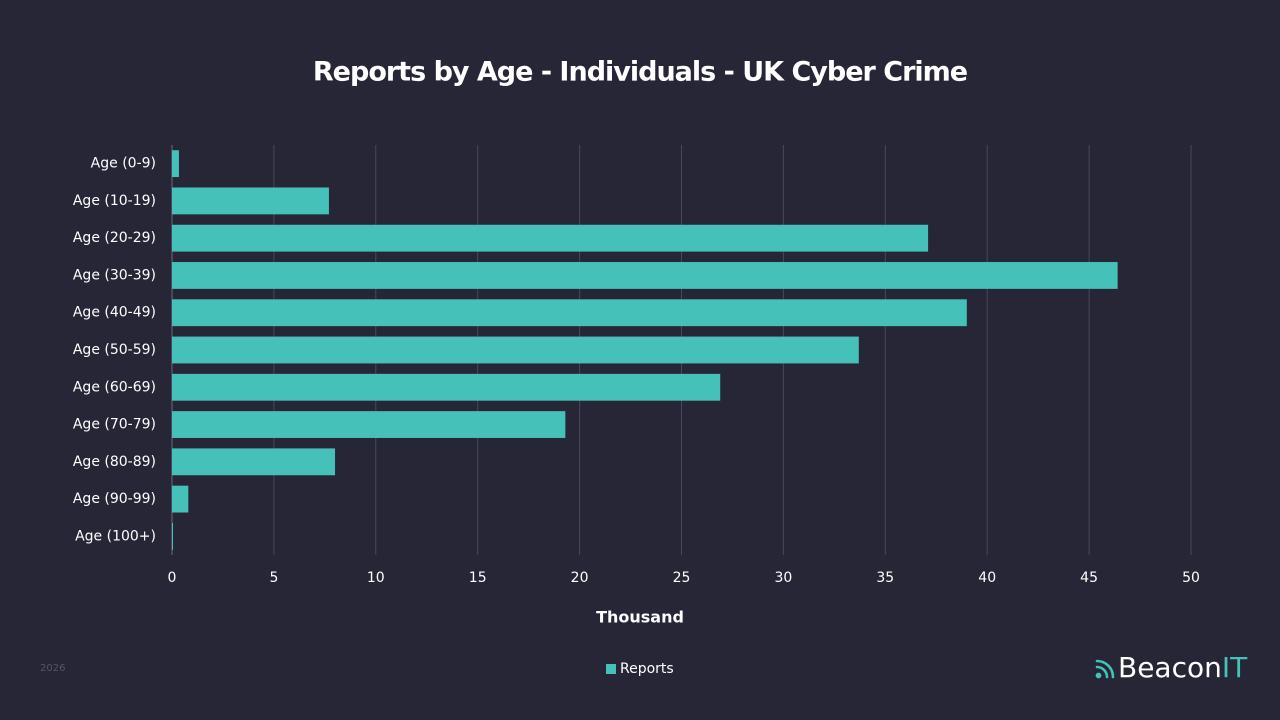 The image size is (1280, 720). What do you see at coordinates (114, 275) in the screenshot?
I see `y-tick-label: Age (30-39)` at bounding box center [114, 275].